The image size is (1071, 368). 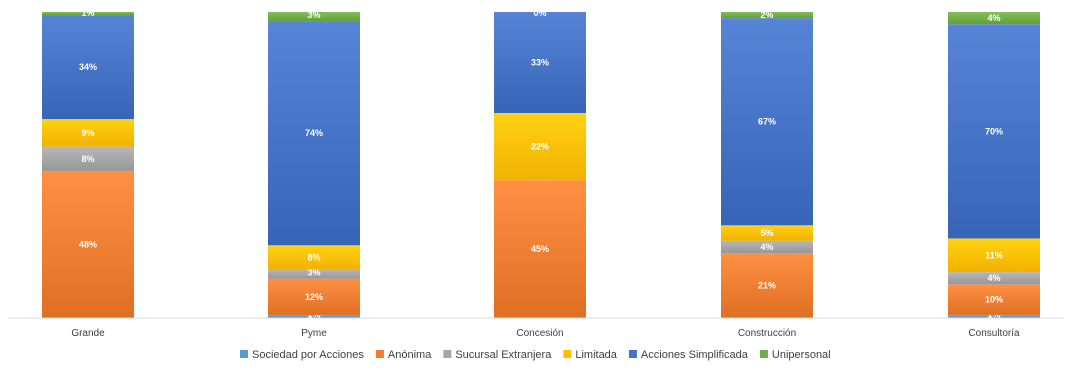 I want to click on bar-segment-grande-sucursal-extranjera, so click(x=88, y=159).